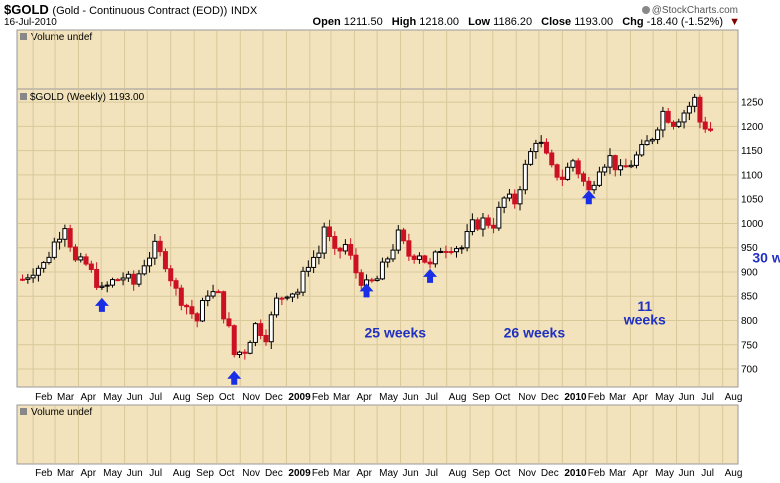  Describe the element at coordinates (404, 22) in the screenshot. I see `high-label: High` at that location.